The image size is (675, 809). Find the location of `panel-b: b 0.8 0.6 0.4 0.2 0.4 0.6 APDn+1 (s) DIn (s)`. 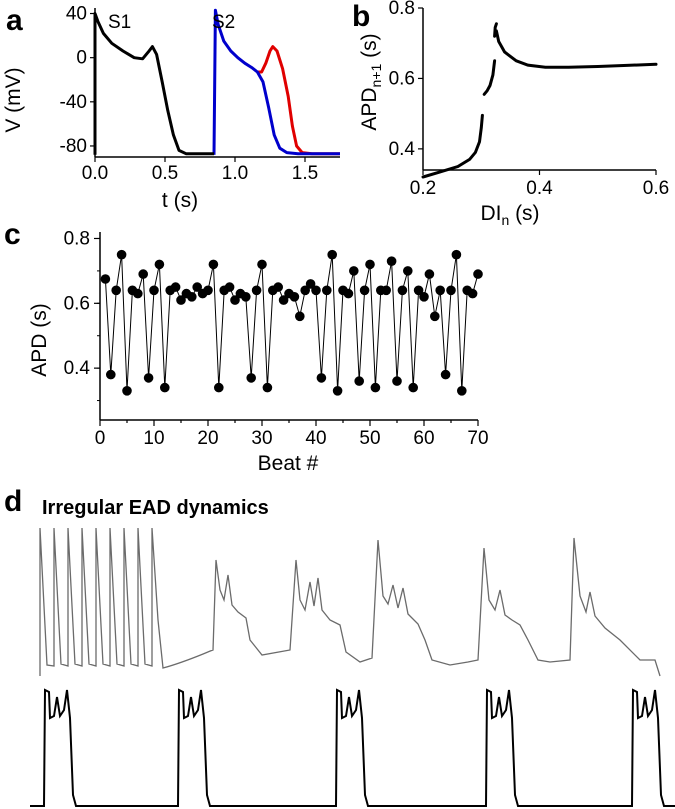

panel-b: b 0.8 0.6 0.4 0.2 0.4 0.6 APDn+1 (s) DIn (s) is located at coordinates (510, 114).